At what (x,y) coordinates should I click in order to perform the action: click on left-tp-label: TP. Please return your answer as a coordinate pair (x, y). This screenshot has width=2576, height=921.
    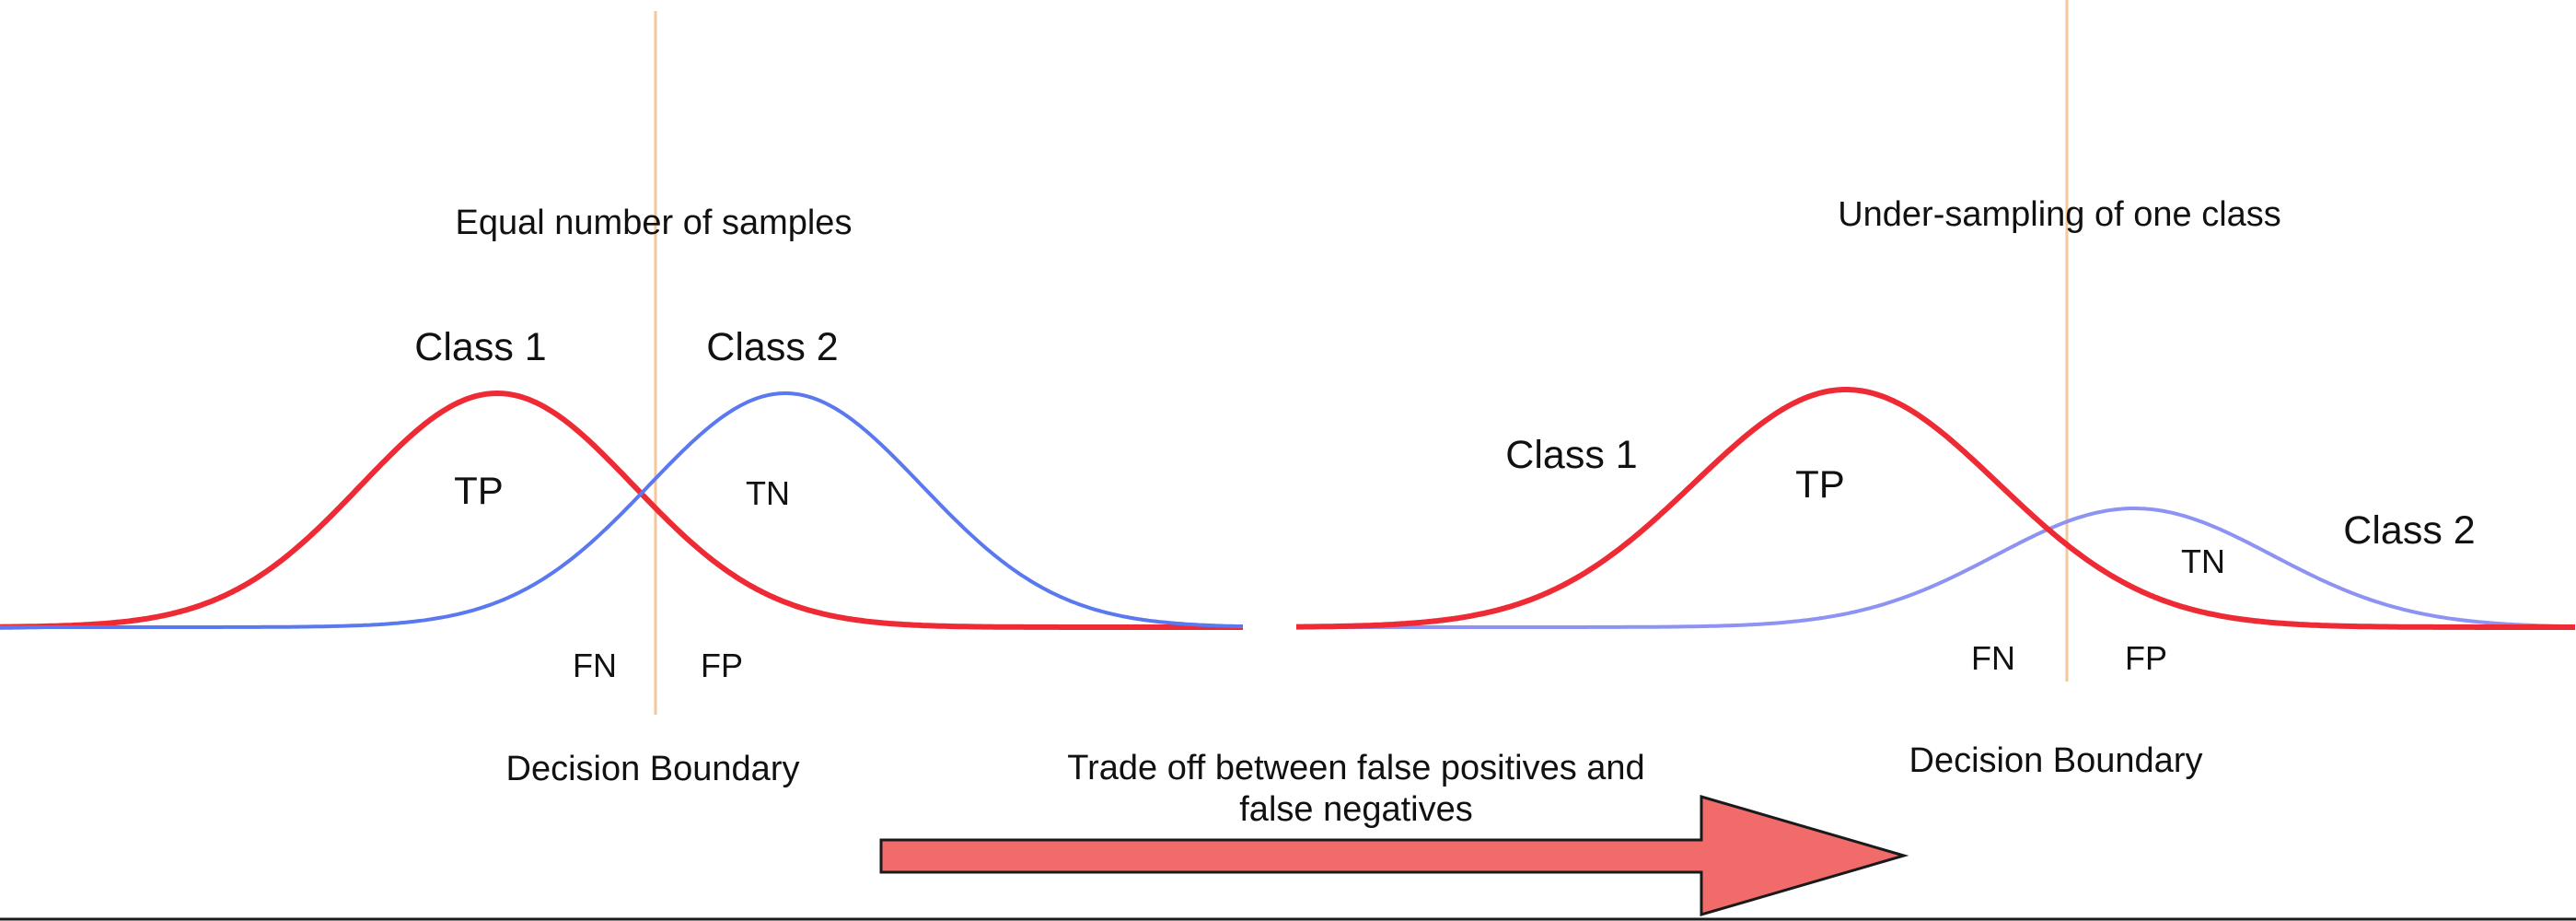
    Looking at the image, I should click on (479, 491).